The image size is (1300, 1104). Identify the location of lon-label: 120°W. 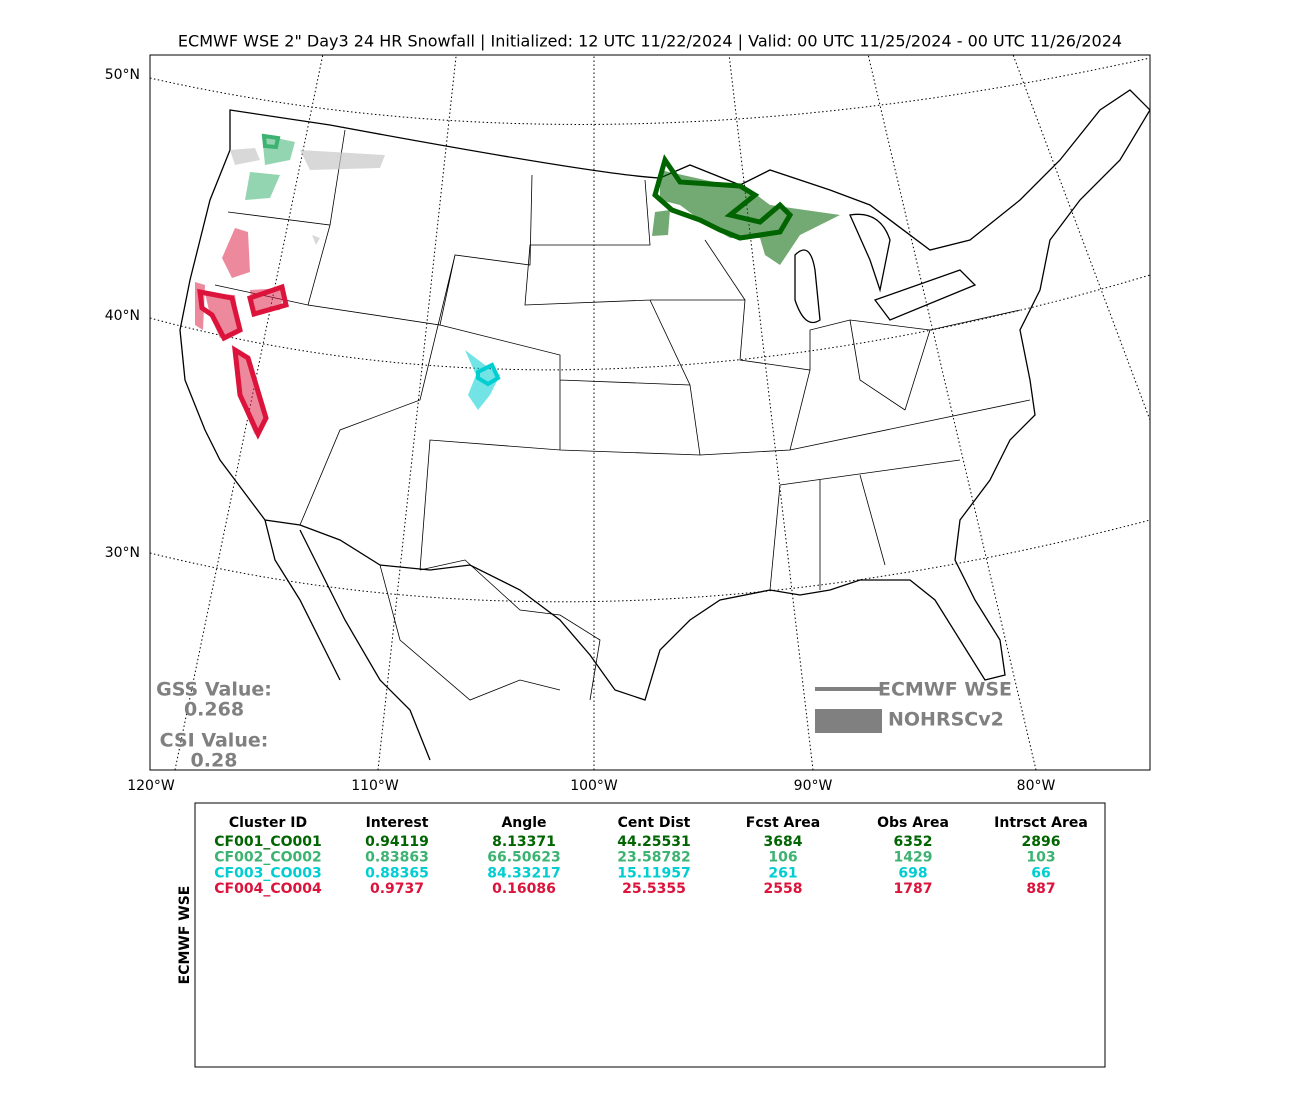
(151, 786).